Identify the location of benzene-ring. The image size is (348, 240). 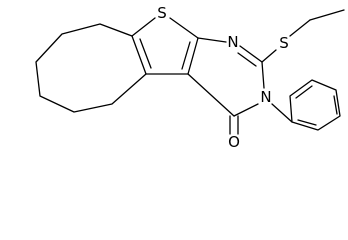
(315, 105).